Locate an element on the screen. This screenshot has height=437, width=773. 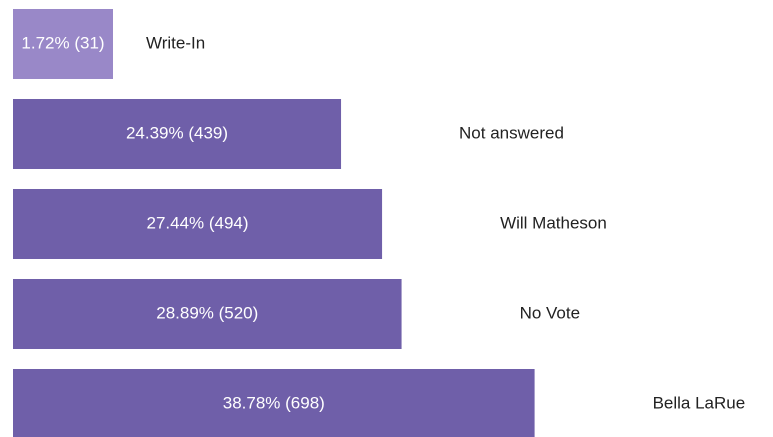
value-label: 38.78% (698) is located at coordinates (274, 402).